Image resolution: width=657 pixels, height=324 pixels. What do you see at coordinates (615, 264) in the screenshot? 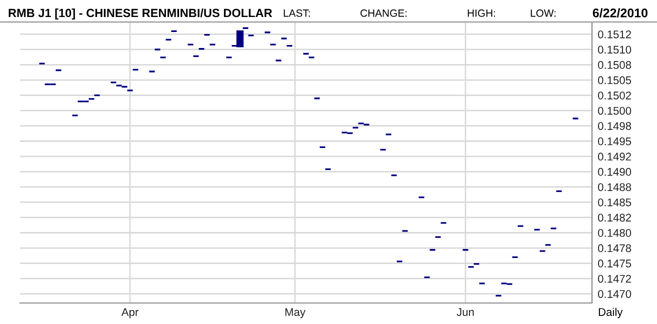
I see `y-tick-label: 0.1475` at bounding box center [615, 264].